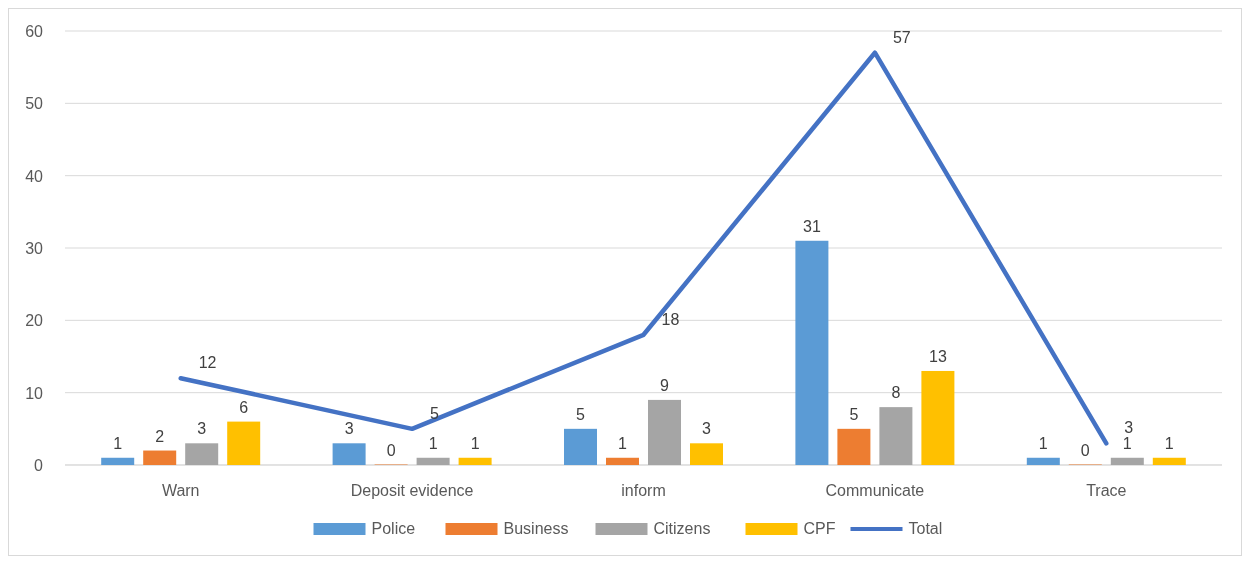  What do you see at coordinates (536, 528) in the screenshot?
I see `legend-label: Business` at bounding box center [536, 528].